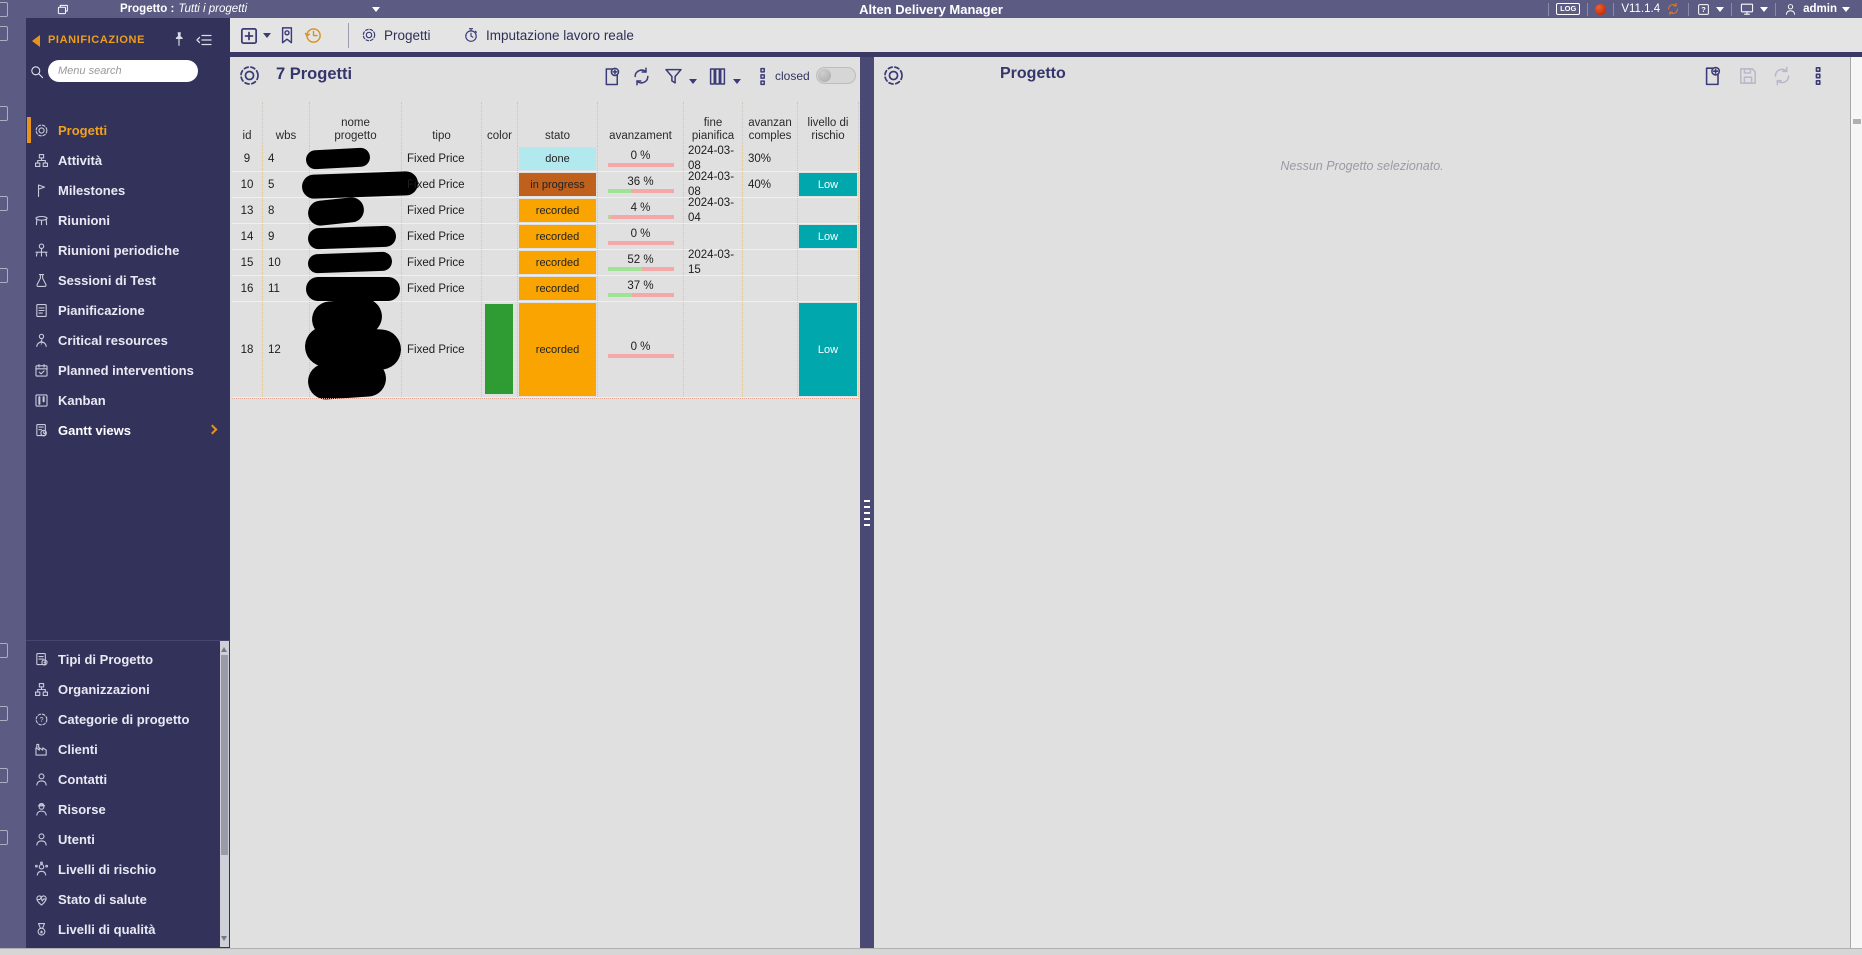  What do you see at coordinates (548, 35) in the screenshot?
I see `tab-imputazione-lavoro-reale: Imputazione lavoro reale` at bounding box center [548, 35].